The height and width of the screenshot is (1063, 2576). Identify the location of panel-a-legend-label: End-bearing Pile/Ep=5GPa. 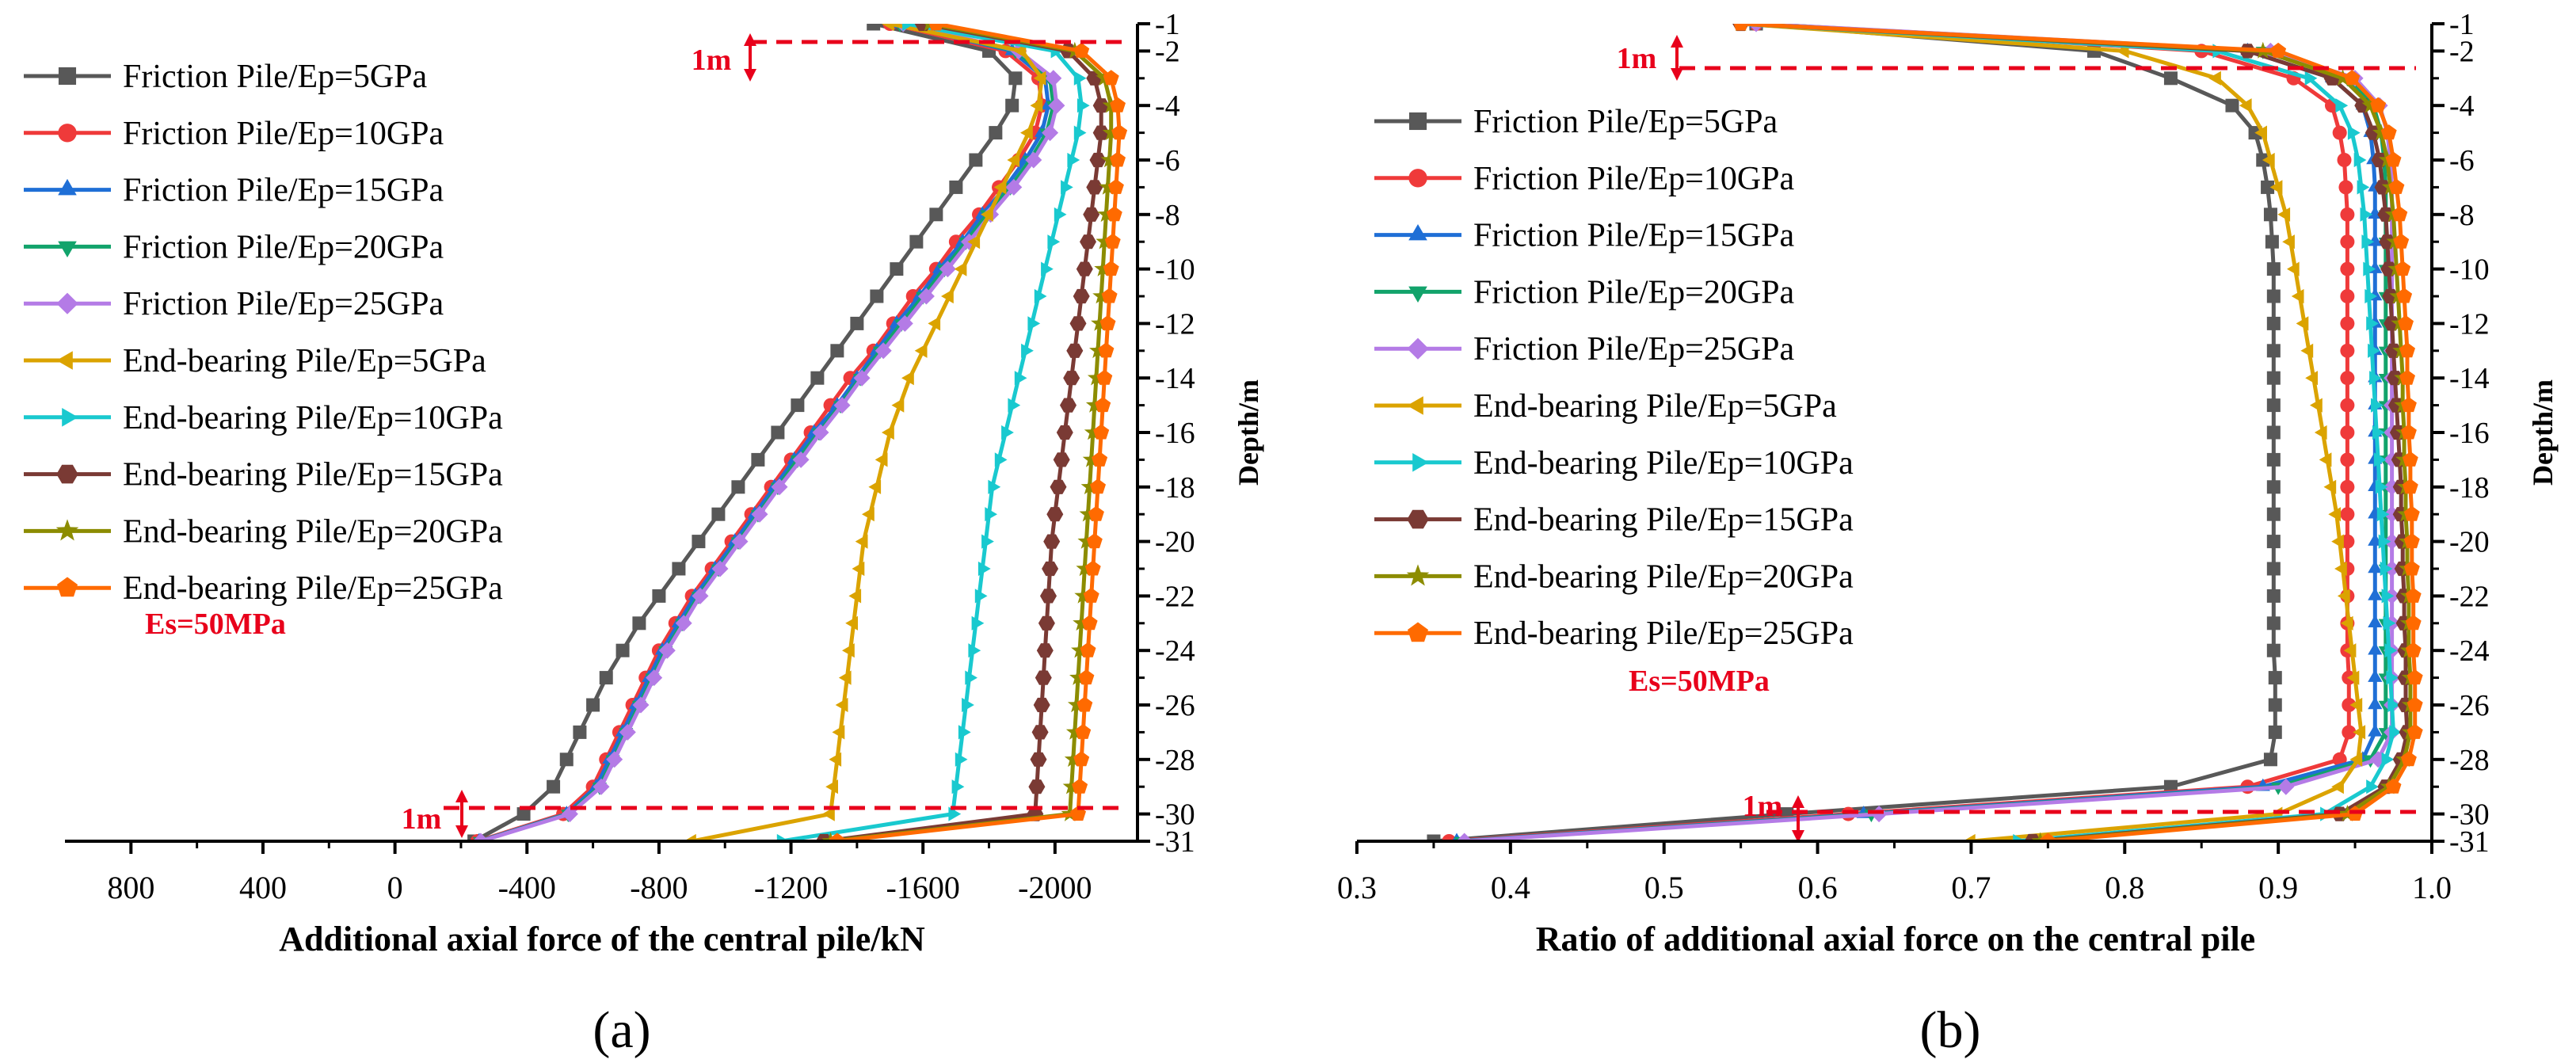
(304, 361).